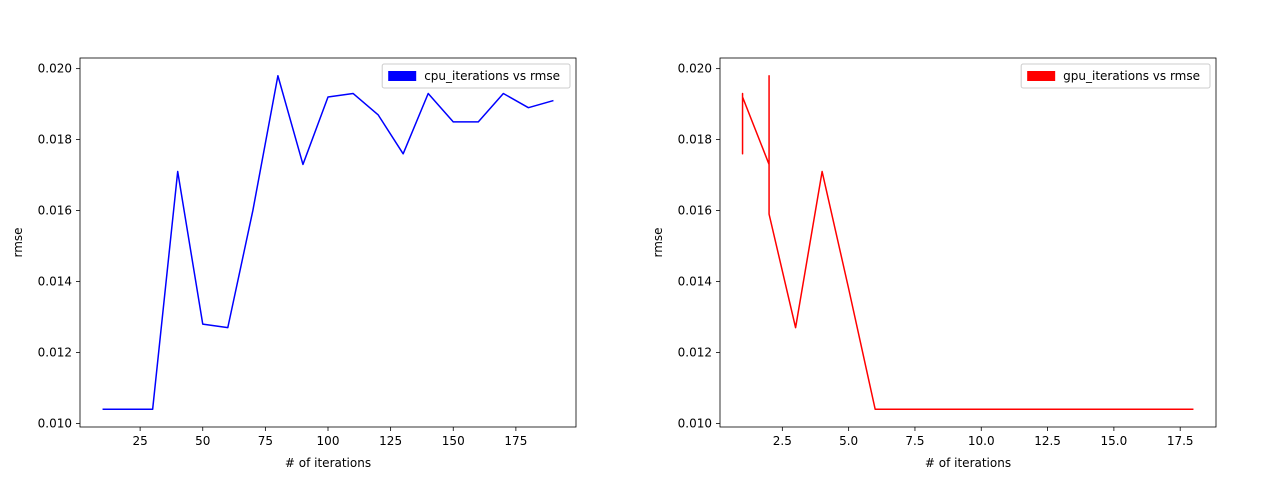 The image size is (1280, 480). What do you see at coordinates (328, 463) in the screenshot?
I see `cpu-chart-x-axis-label: # of iterations` at bounding box center [328, 463].